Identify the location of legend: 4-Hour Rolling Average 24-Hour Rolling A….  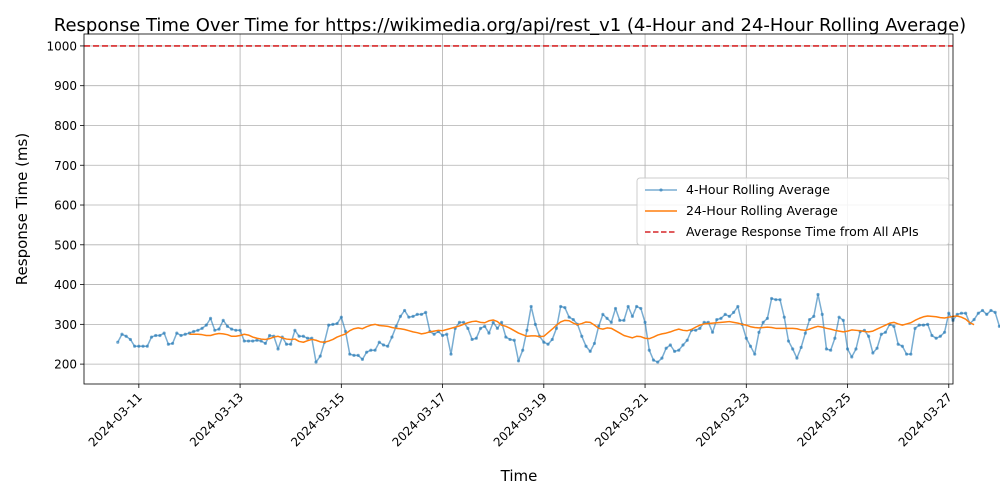
(793, 211).